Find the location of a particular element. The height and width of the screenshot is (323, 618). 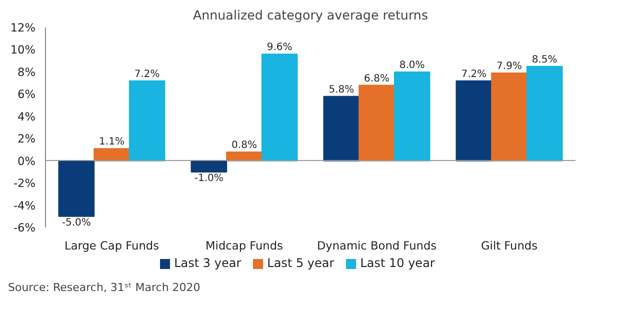

legend-label: Last 3 year is located at coordinates (207, 263).